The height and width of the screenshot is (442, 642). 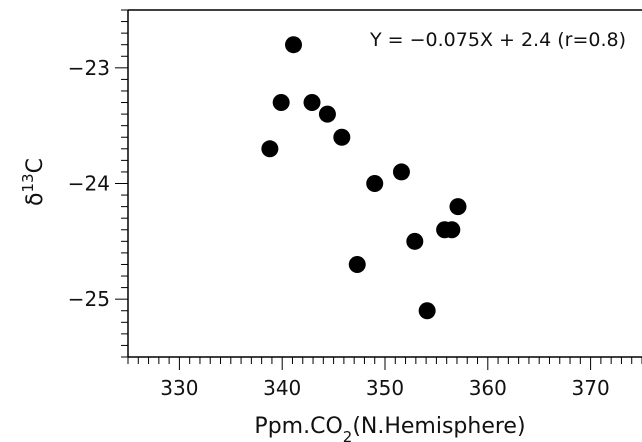 What do you see at coordinates (179, 388) in the screenshot?
I see `x-tick-label: 330` at bounding box center [179, 388].